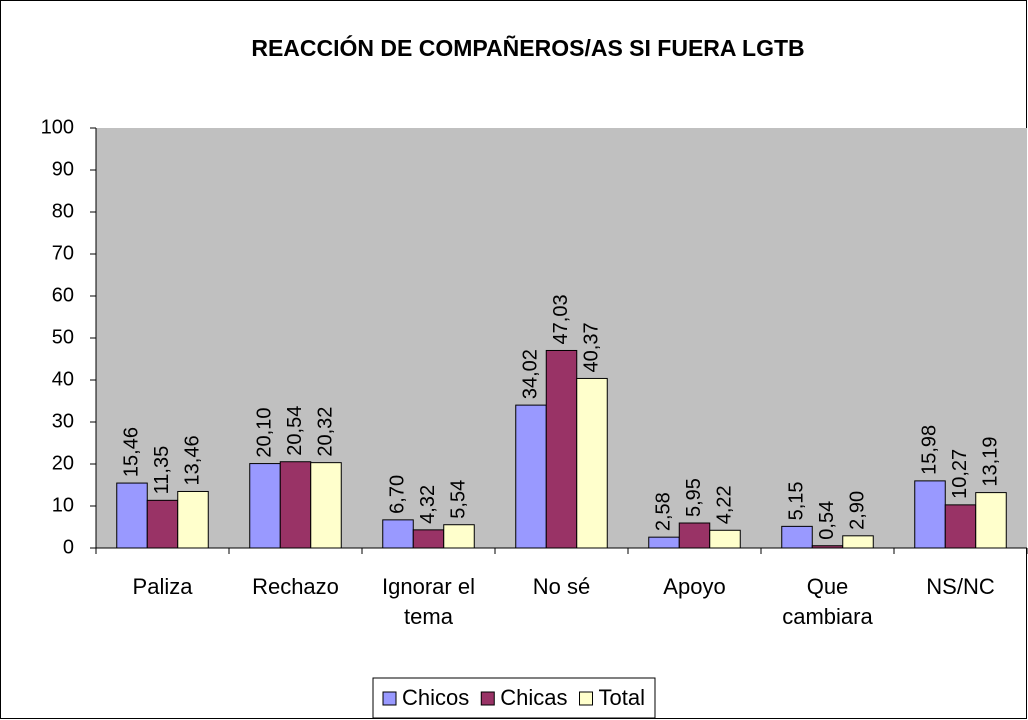 The height and width of the screenshot is (720, 1028). I want to click on chart-title: REACCIÓN DE COMPAÑEROS/AS SI FUERA LGTB, so click(527, 47).